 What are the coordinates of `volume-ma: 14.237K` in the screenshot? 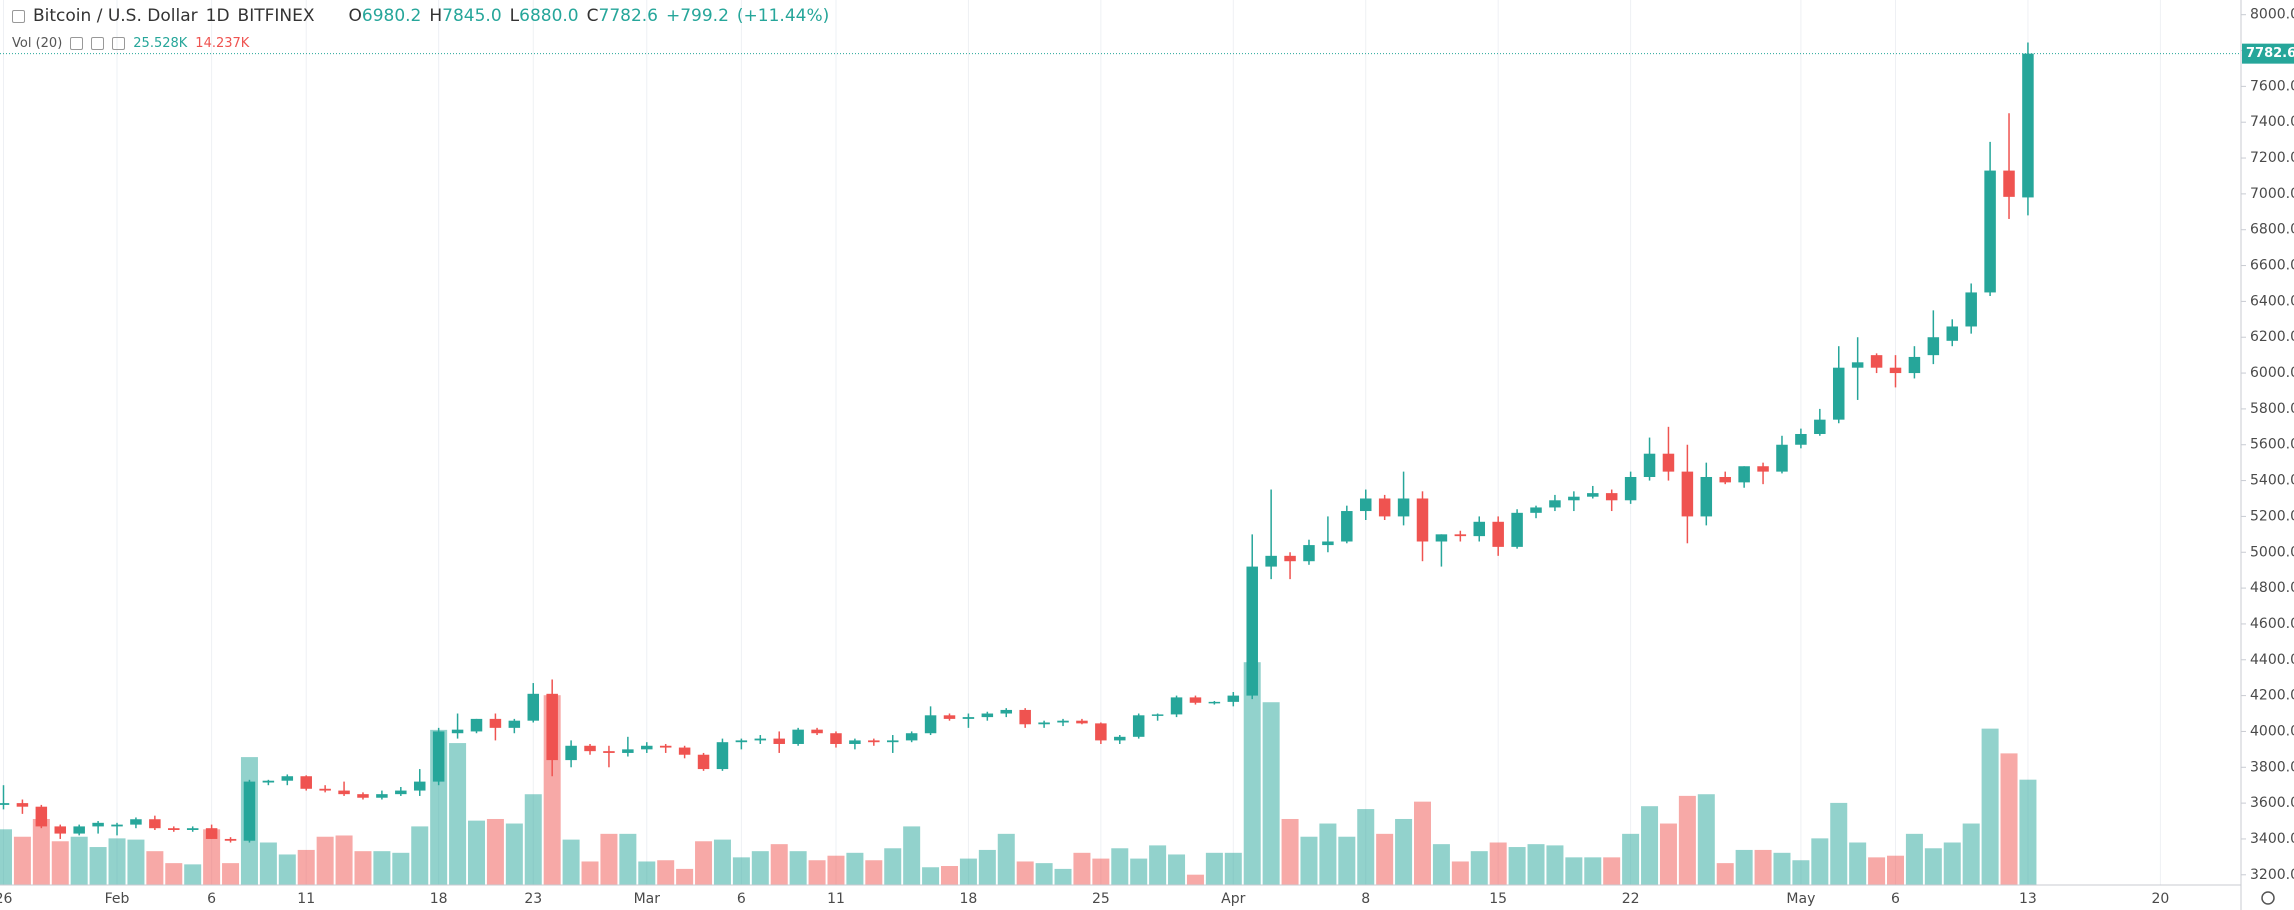 It's located at (222, 43).